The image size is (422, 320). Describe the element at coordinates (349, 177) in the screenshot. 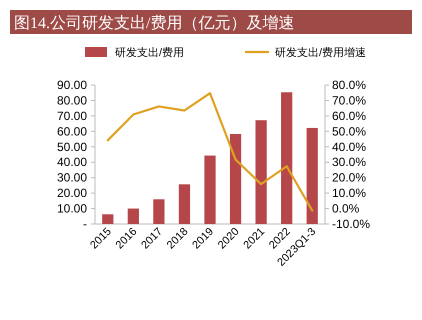

I see `y2-tick-label: 20.0%` at that location.